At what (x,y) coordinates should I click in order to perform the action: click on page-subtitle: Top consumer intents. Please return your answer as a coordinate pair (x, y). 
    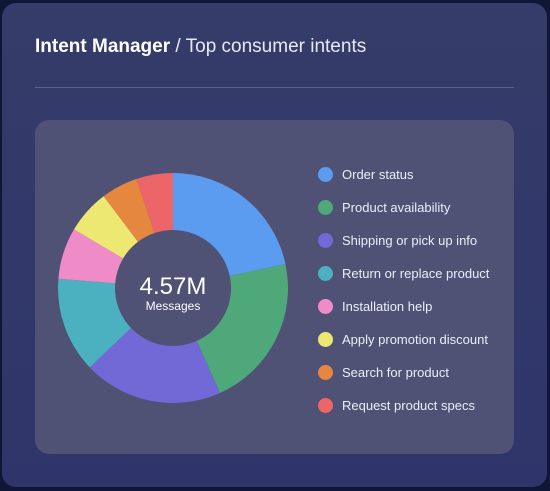
    Looking at the image, I should click on (276, 46).